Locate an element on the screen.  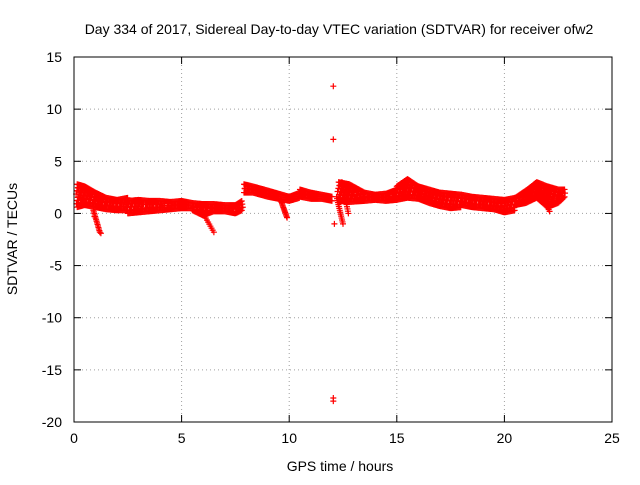
y-tick-label: -10 is located at coordinates (52, 318).